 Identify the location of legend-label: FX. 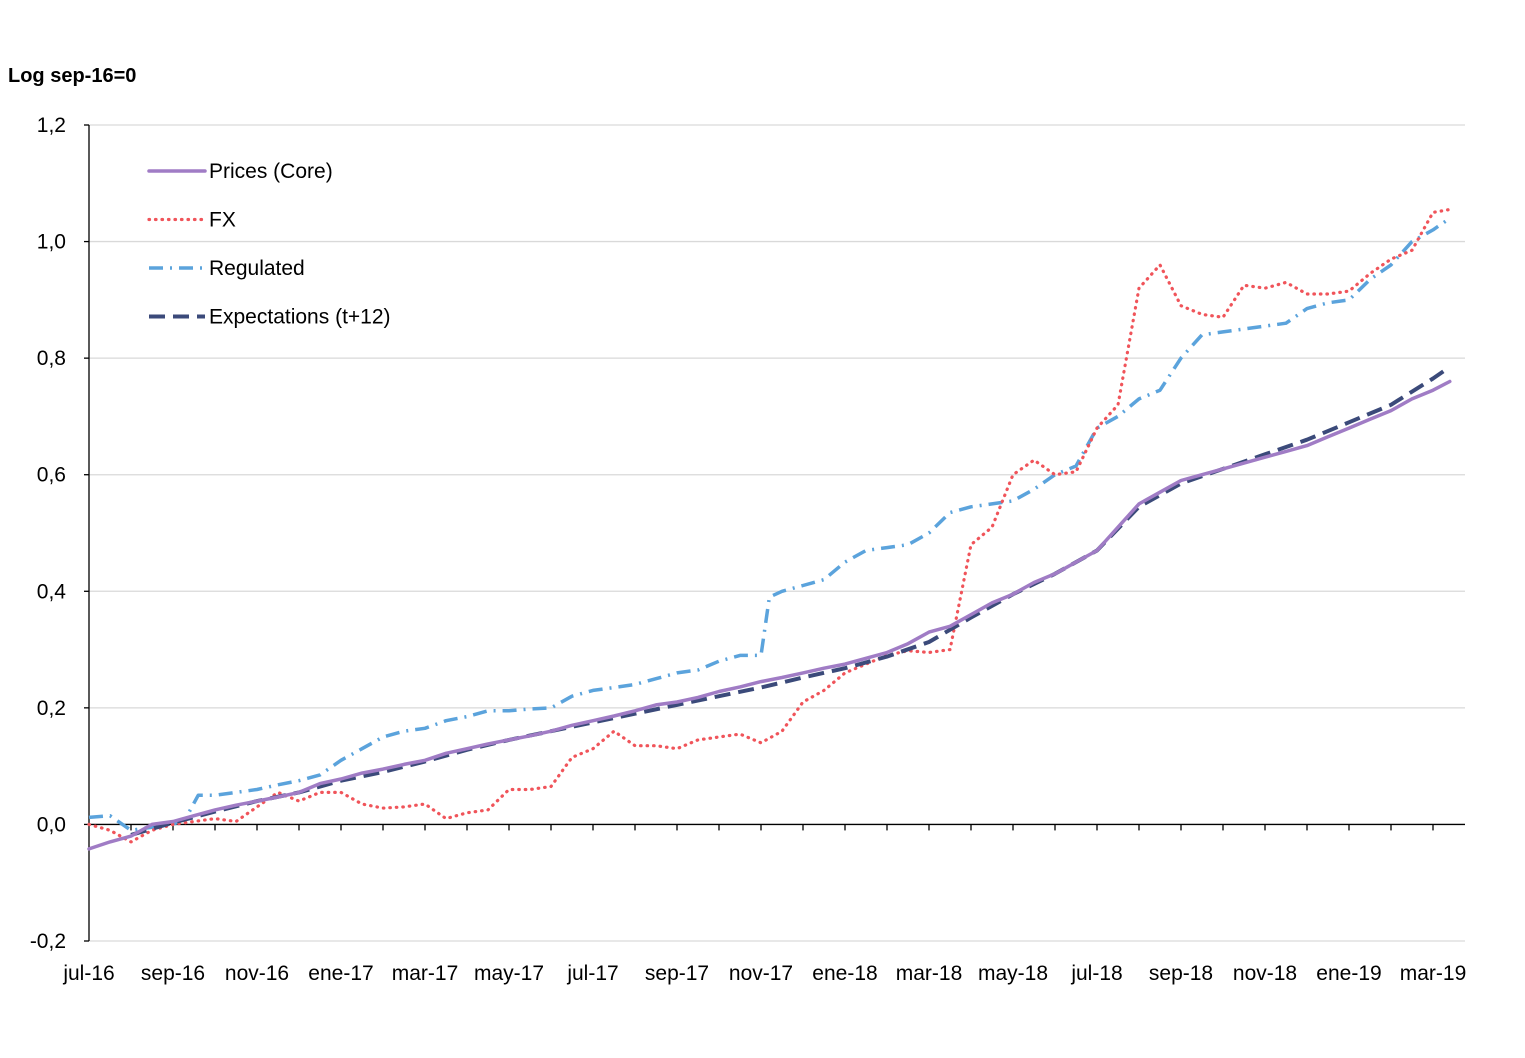
(222, 220).